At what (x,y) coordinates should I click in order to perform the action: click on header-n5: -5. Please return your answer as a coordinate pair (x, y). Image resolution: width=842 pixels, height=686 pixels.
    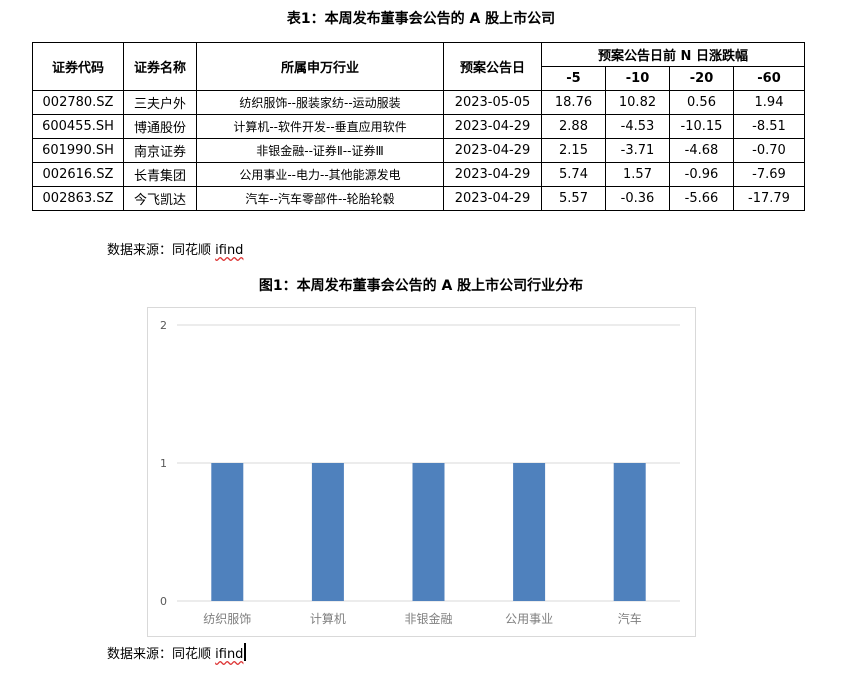
    Looking at the image, I should click on (573, 78).